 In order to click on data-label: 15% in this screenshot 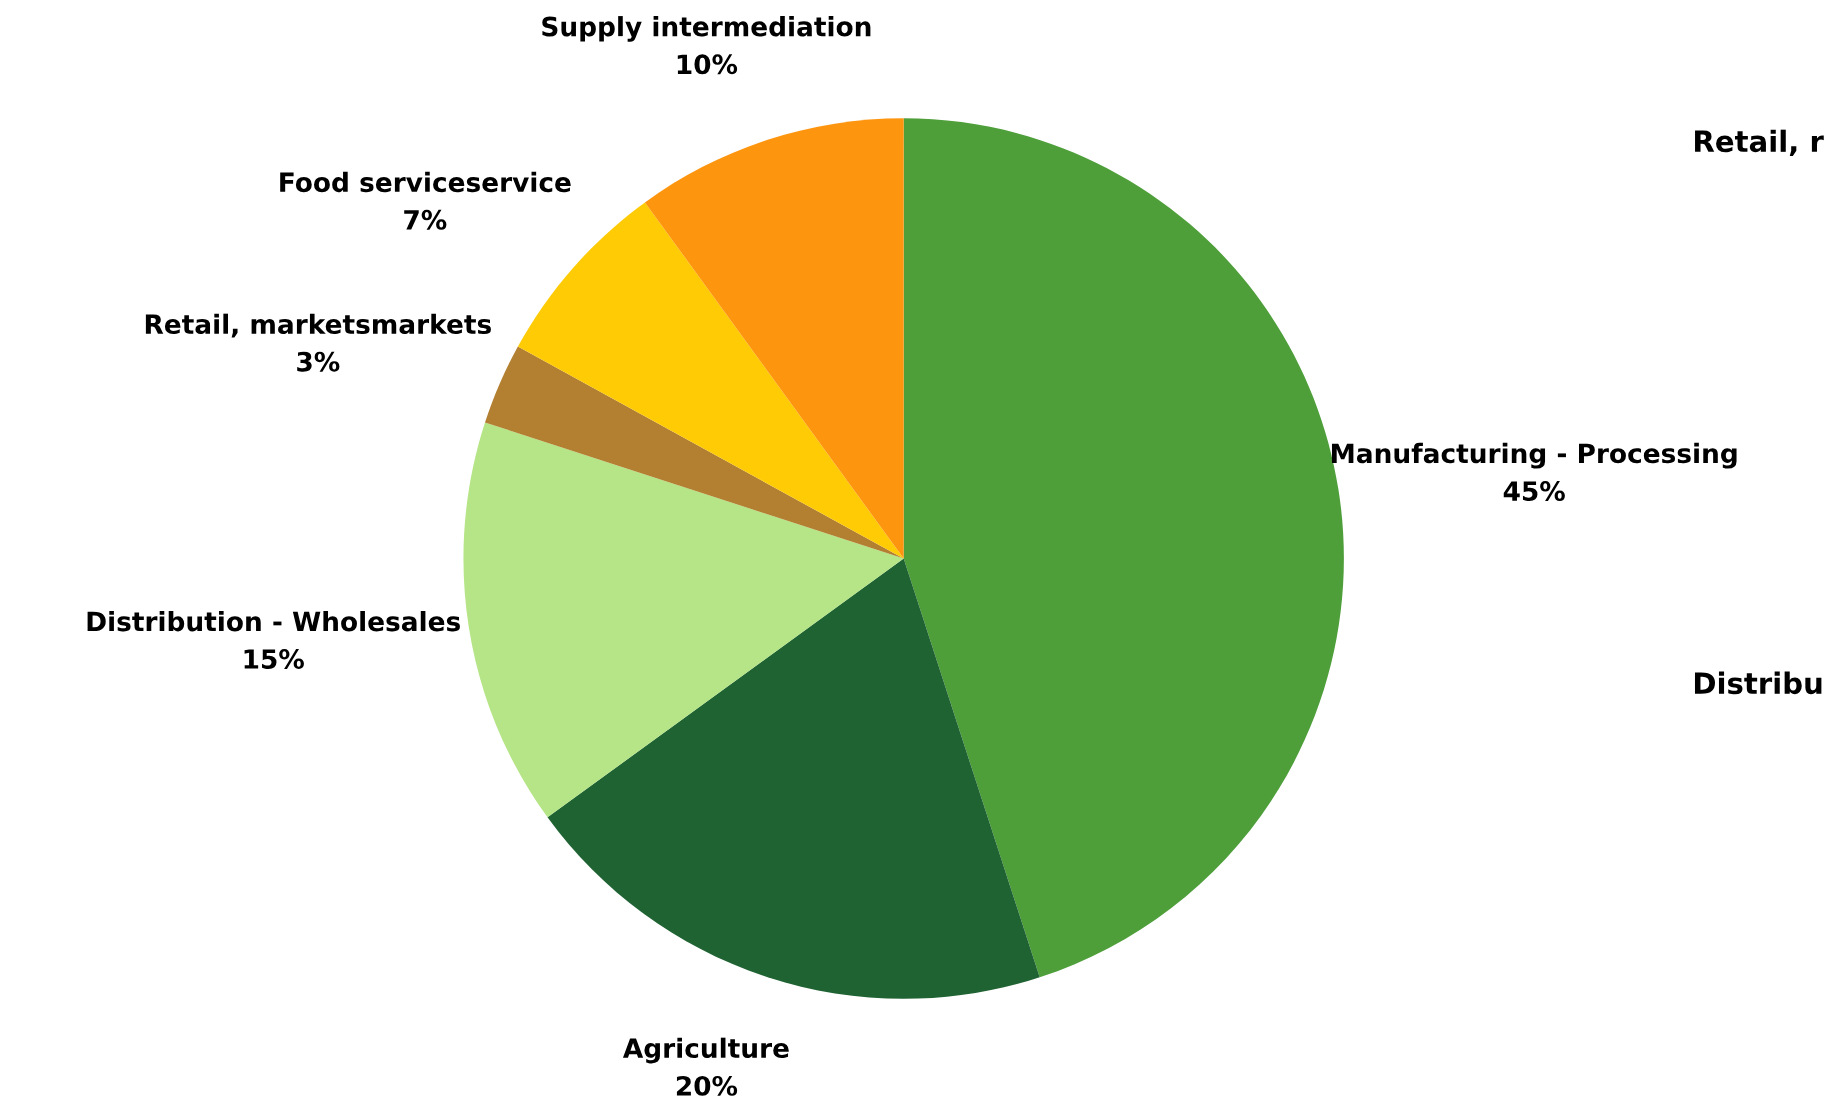, I will do `click(274, 659)`.